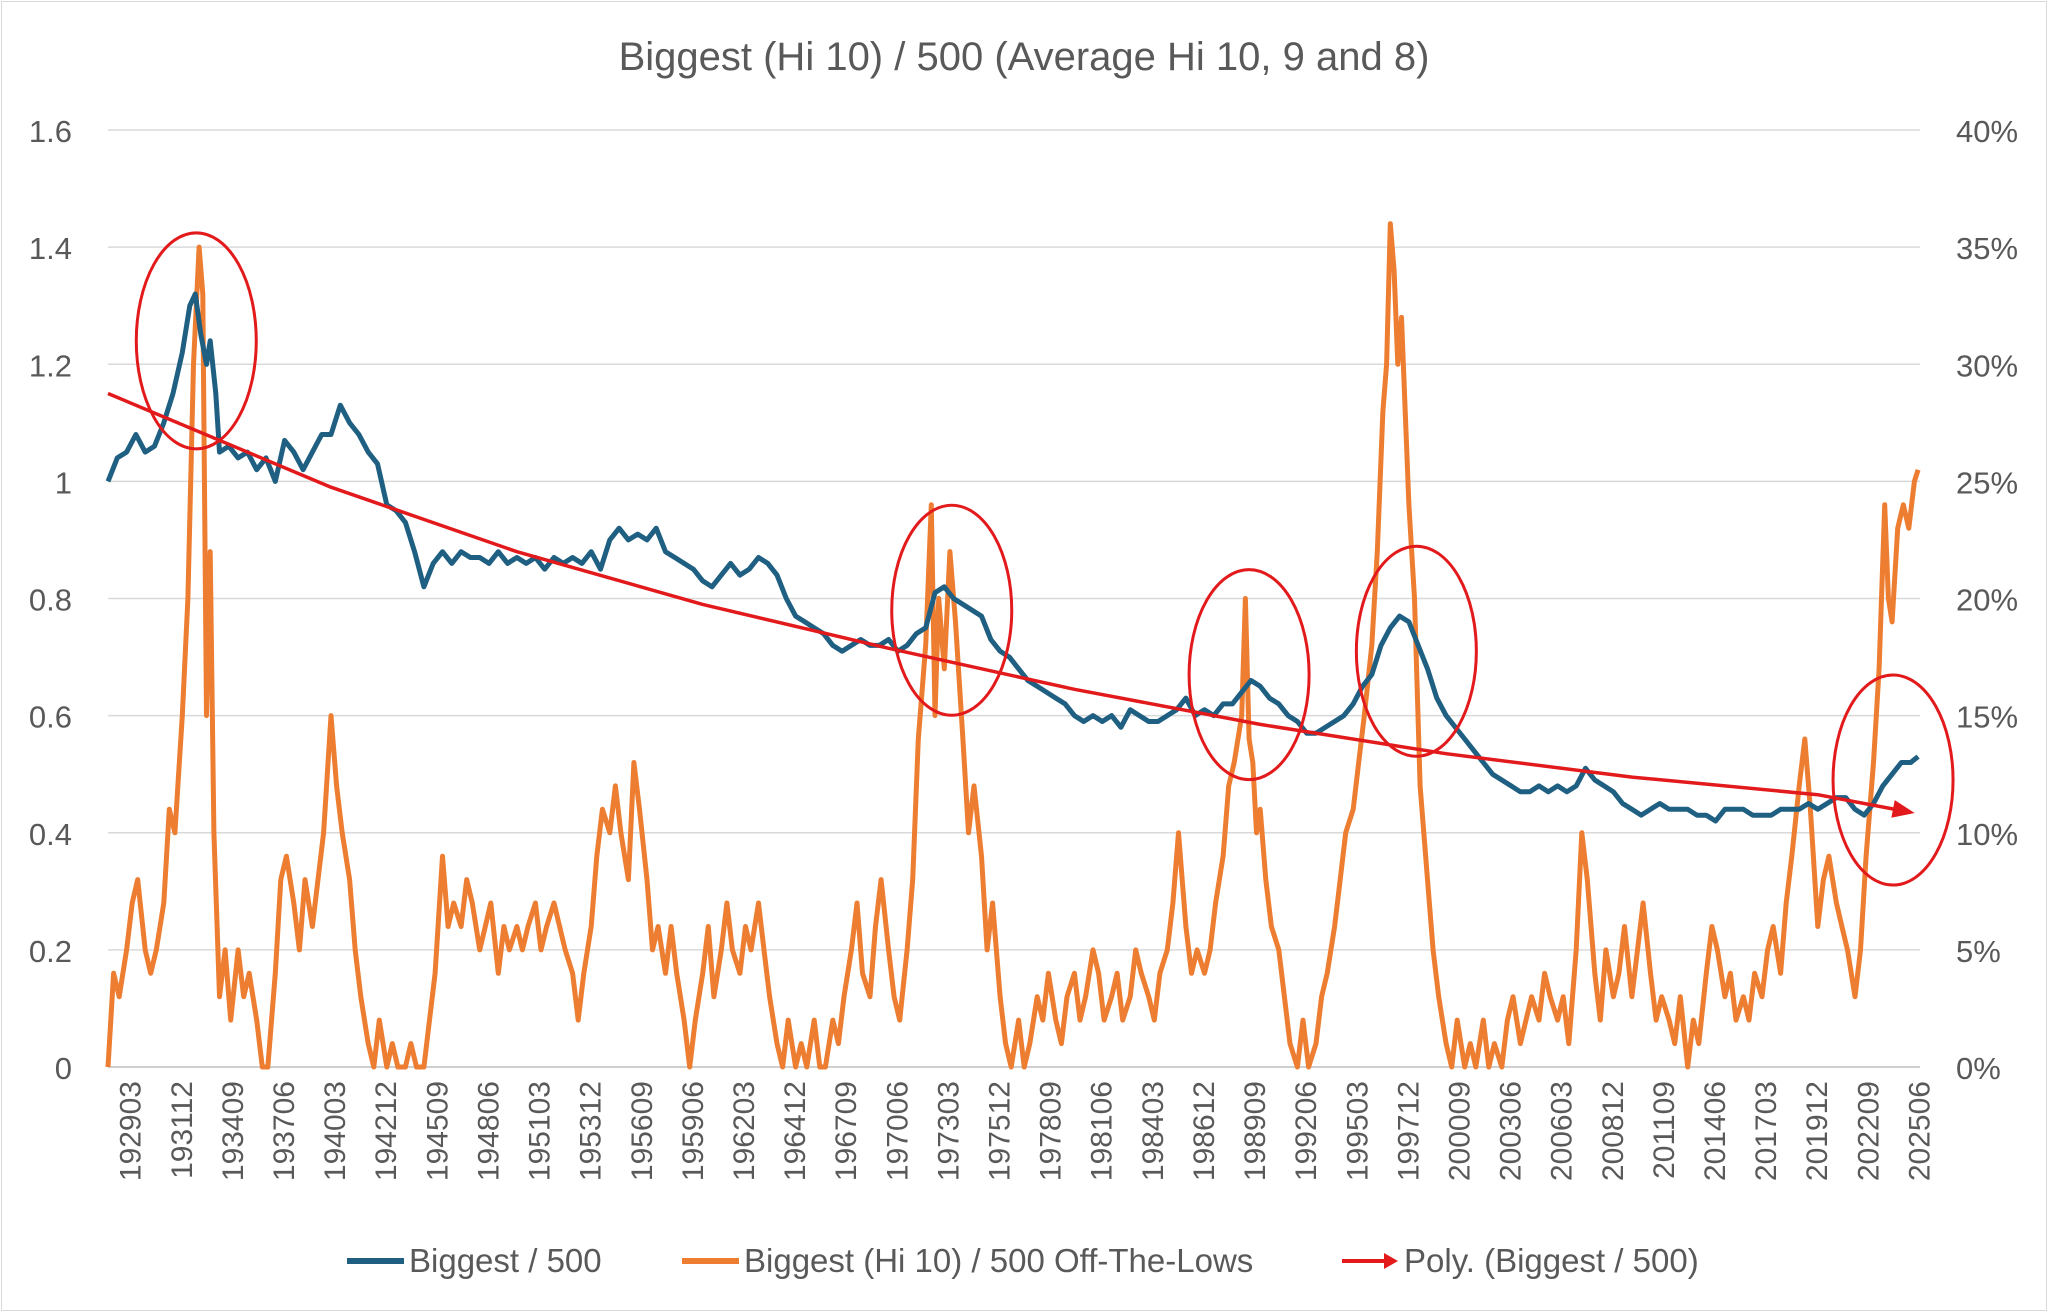 The height and width of the screenshot is (1315, 2048). I want to click on x-tick-label: 193409, so click(233, 1131).